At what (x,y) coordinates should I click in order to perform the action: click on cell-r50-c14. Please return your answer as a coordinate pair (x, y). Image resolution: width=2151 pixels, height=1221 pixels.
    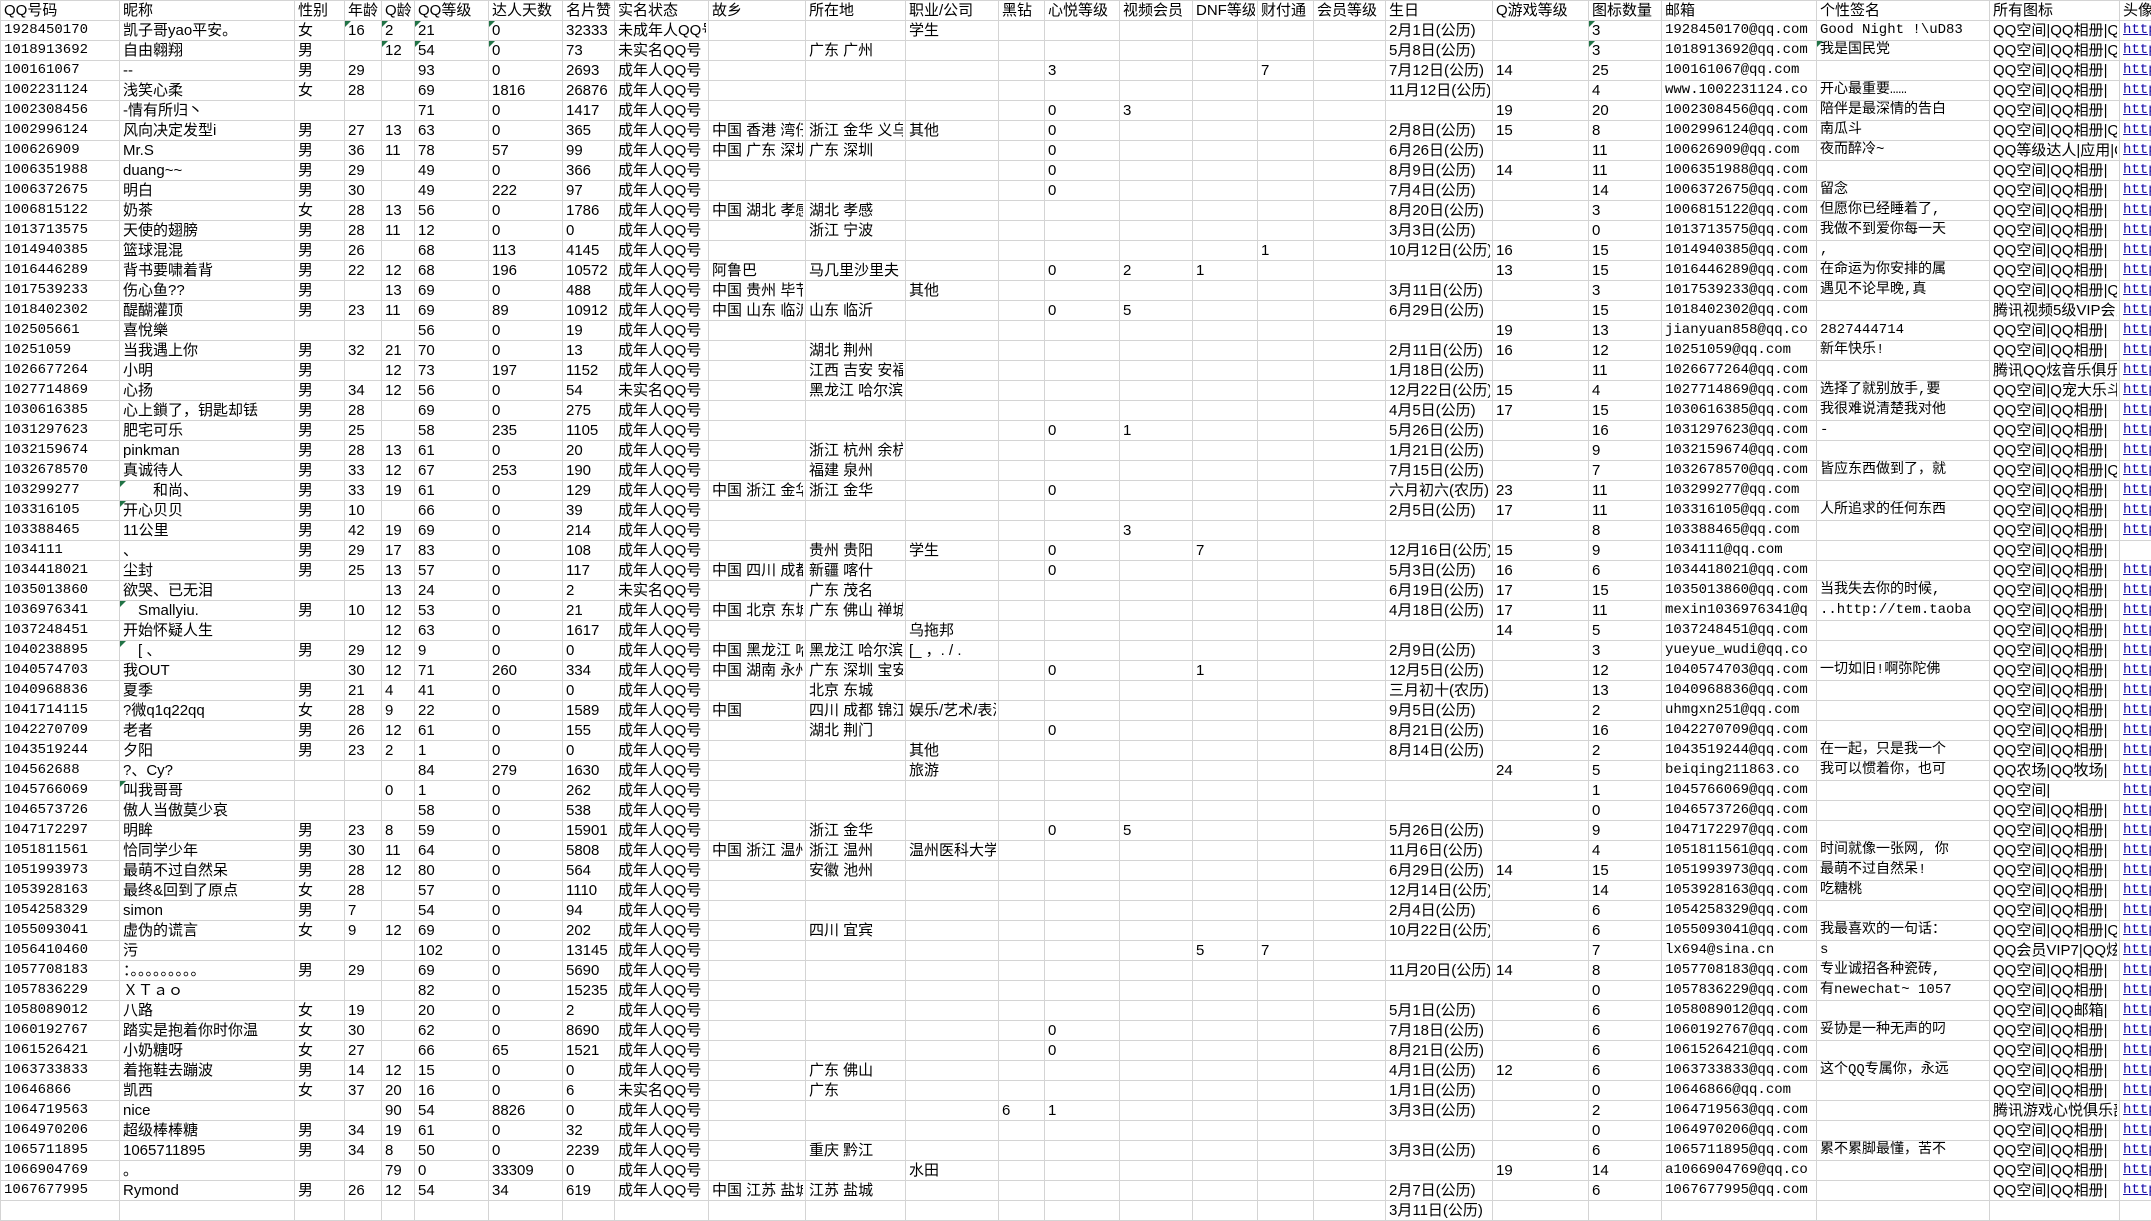
    Looking at the image, I should click on (1156, 1031).